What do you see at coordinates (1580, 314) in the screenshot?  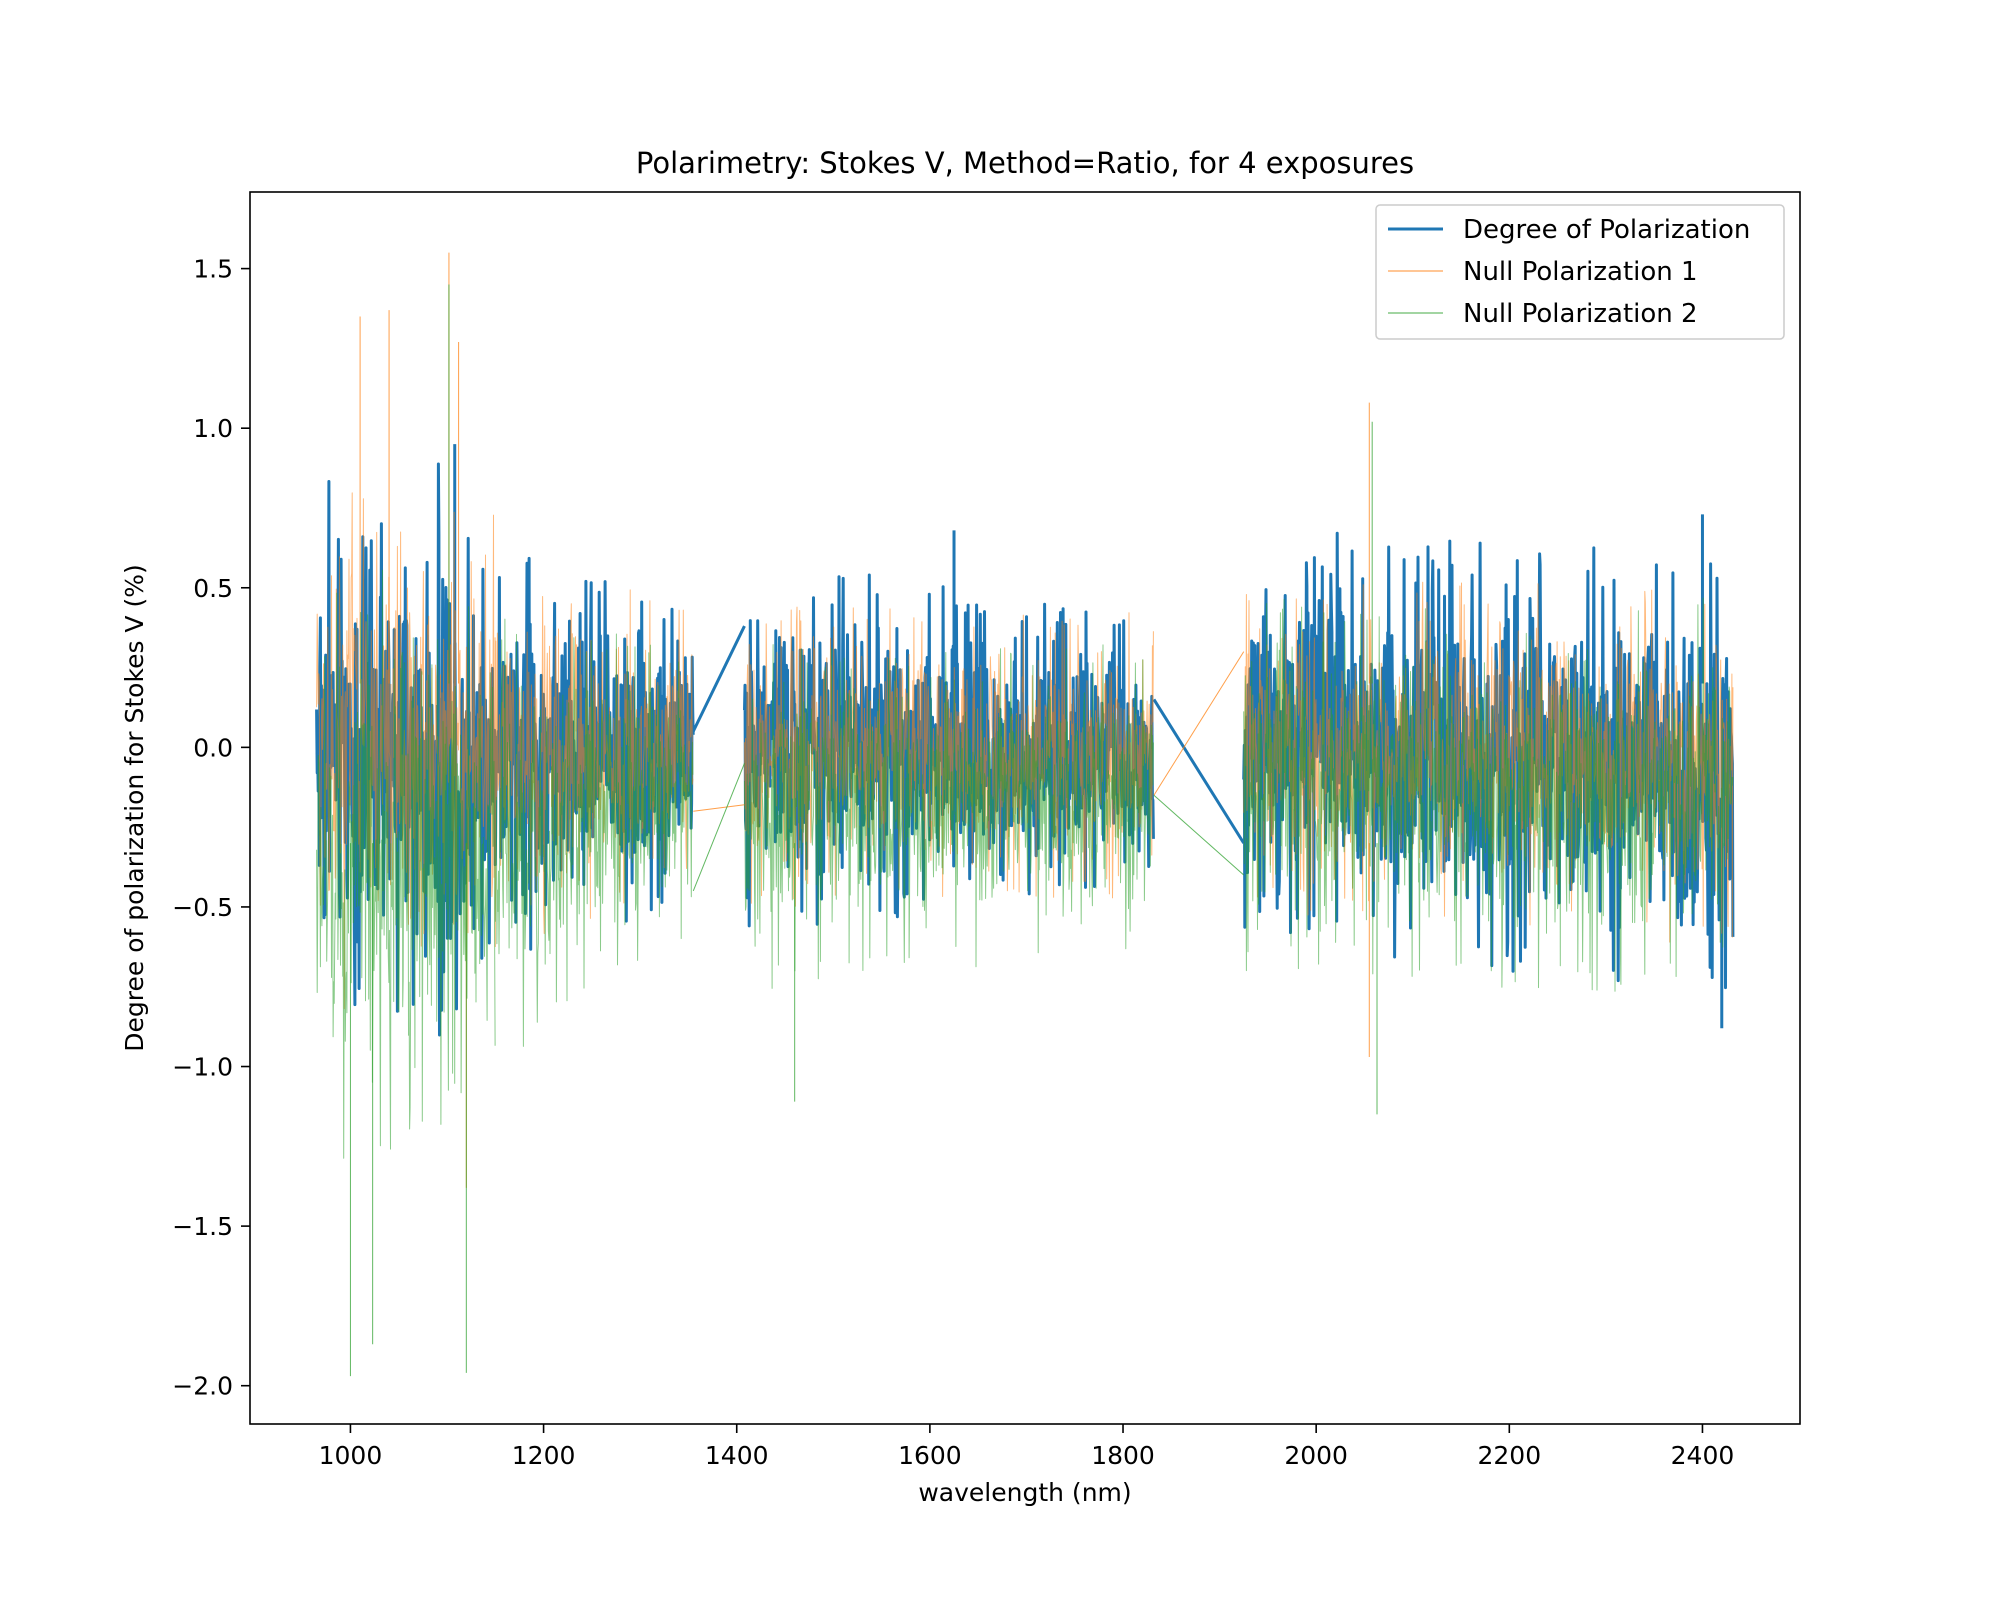 I see `legend-label-null-polarization-2: Null Polarization 2` at bounding box center [1580, 314].